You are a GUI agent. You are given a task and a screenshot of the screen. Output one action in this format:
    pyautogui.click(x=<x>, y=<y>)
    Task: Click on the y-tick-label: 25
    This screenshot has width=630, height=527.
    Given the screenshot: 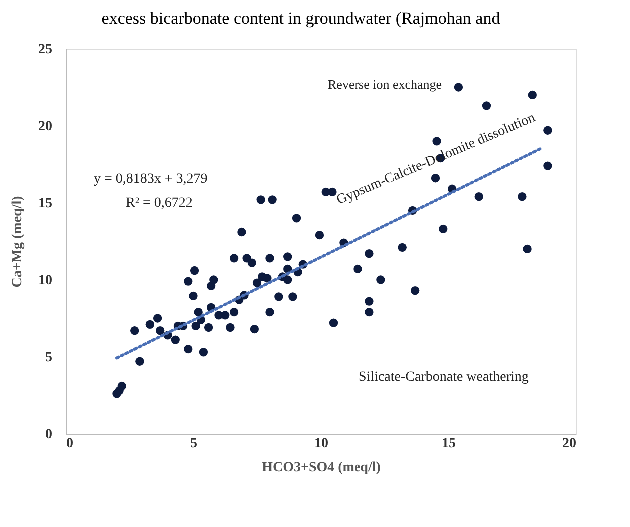 What is the action you would take?
    pyautogui.click(x=45, y=50)
    